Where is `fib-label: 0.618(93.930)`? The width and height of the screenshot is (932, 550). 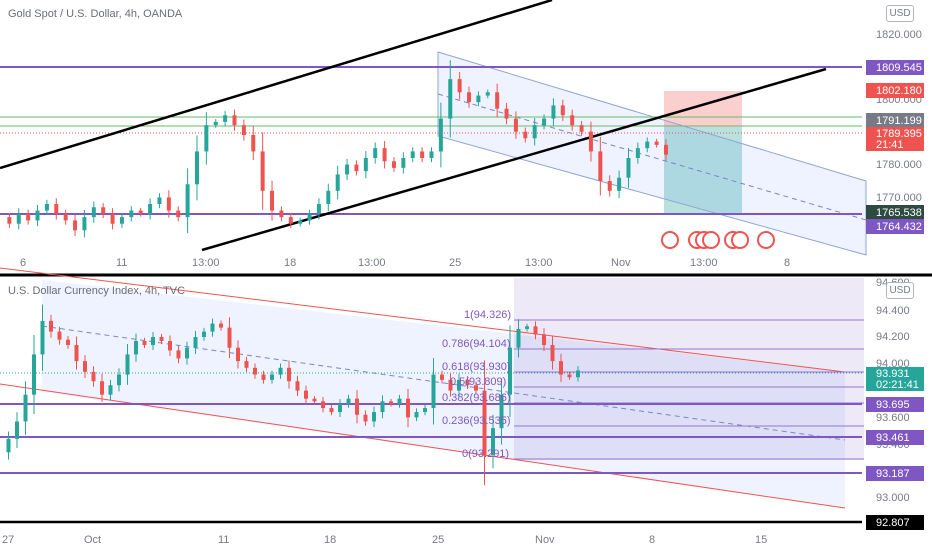 fib-label: 0.618(93.930) is located at coordinates (476, 367).